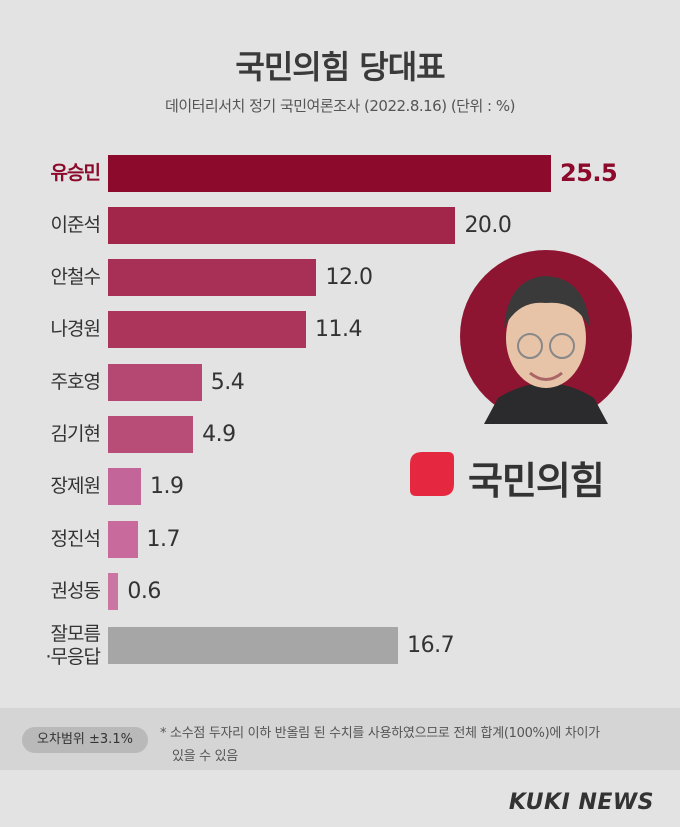 This screenshot has height=827, width=680. I want to click on value-label: 12.0, so click(349, 278).